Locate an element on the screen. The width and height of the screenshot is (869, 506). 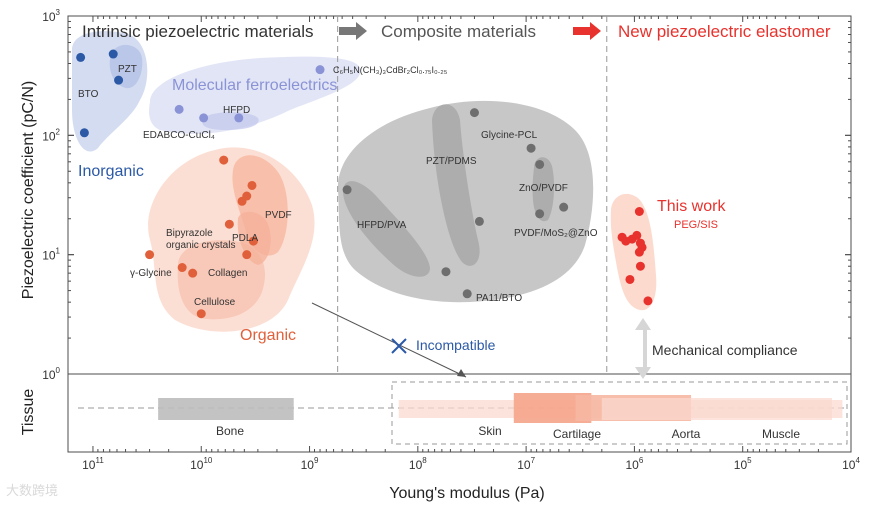
label-pzt-pdms: PZT/PDMS is located at coordinates (451, 161).